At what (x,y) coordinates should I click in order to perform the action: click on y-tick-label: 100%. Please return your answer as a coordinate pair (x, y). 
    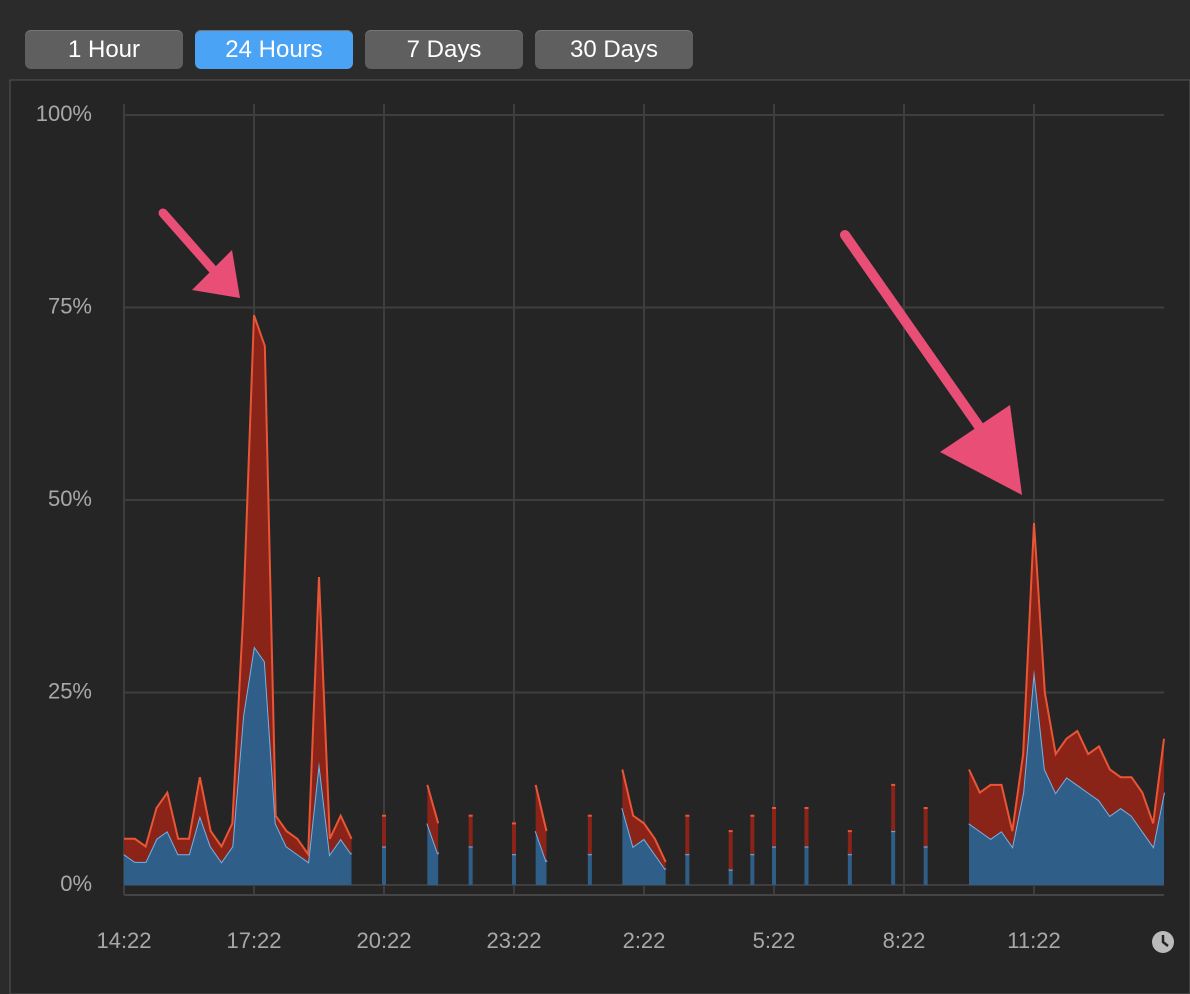
    Looking at the image, I should click on (64, 113).